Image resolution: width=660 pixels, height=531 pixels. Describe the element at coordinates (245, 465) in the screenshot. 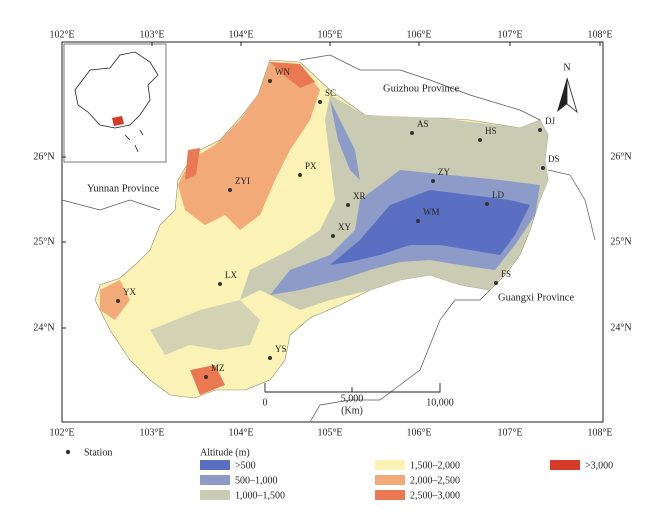

I see `legend-label: >500` at that location.